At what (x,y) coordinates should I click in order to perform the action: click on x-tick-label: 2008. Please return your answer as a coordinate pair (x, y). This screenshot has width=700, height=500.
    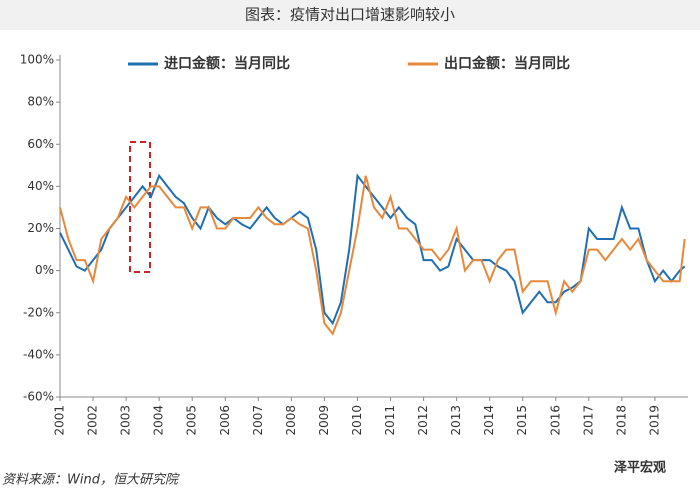
    Looking at the image, I should click on (291, 420).